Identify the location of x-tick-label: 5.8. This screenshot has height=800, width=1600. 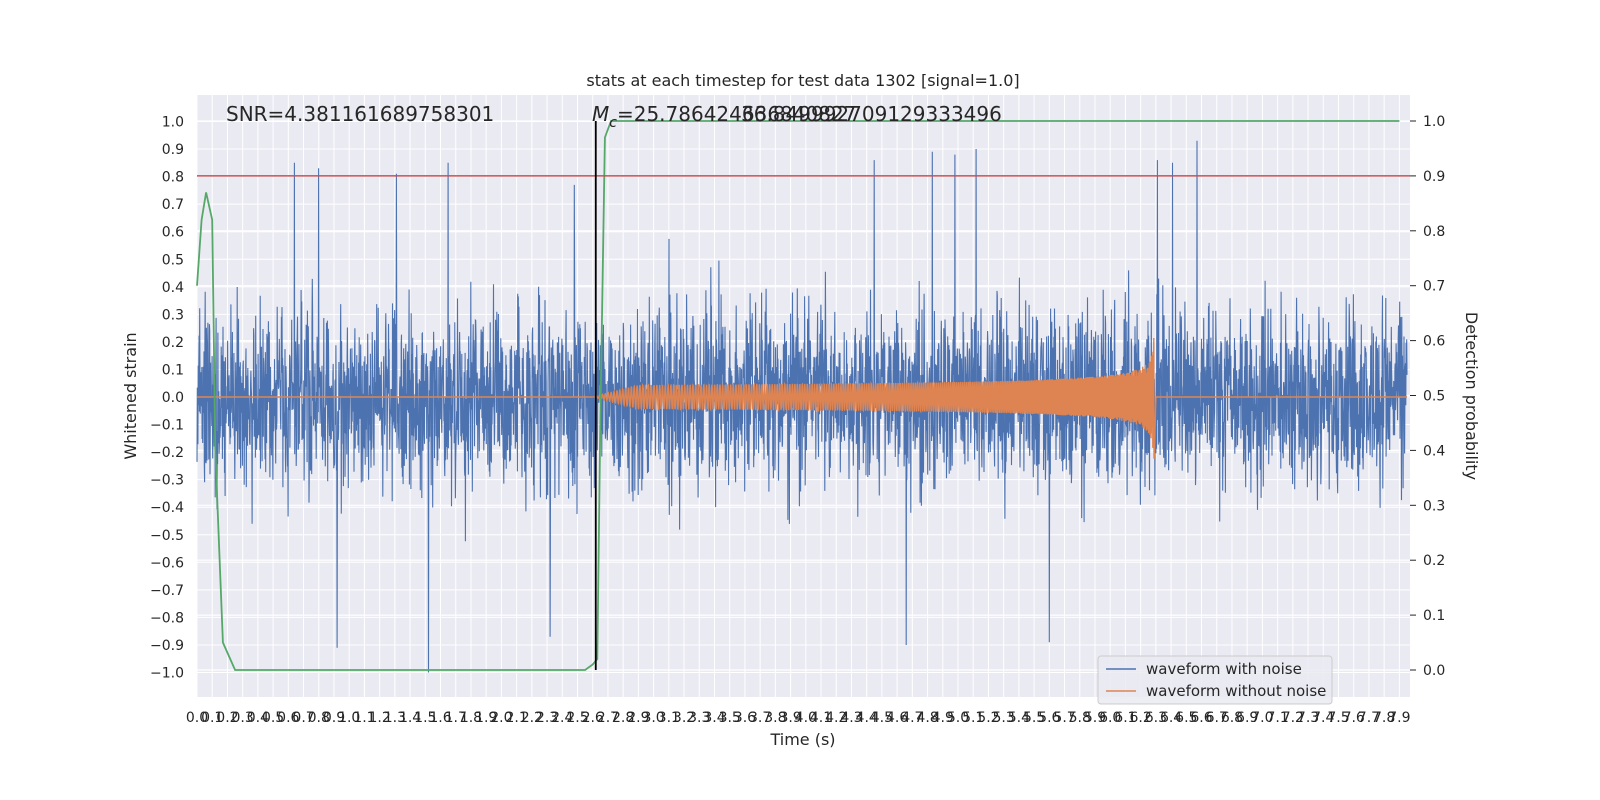
(1080, 718).